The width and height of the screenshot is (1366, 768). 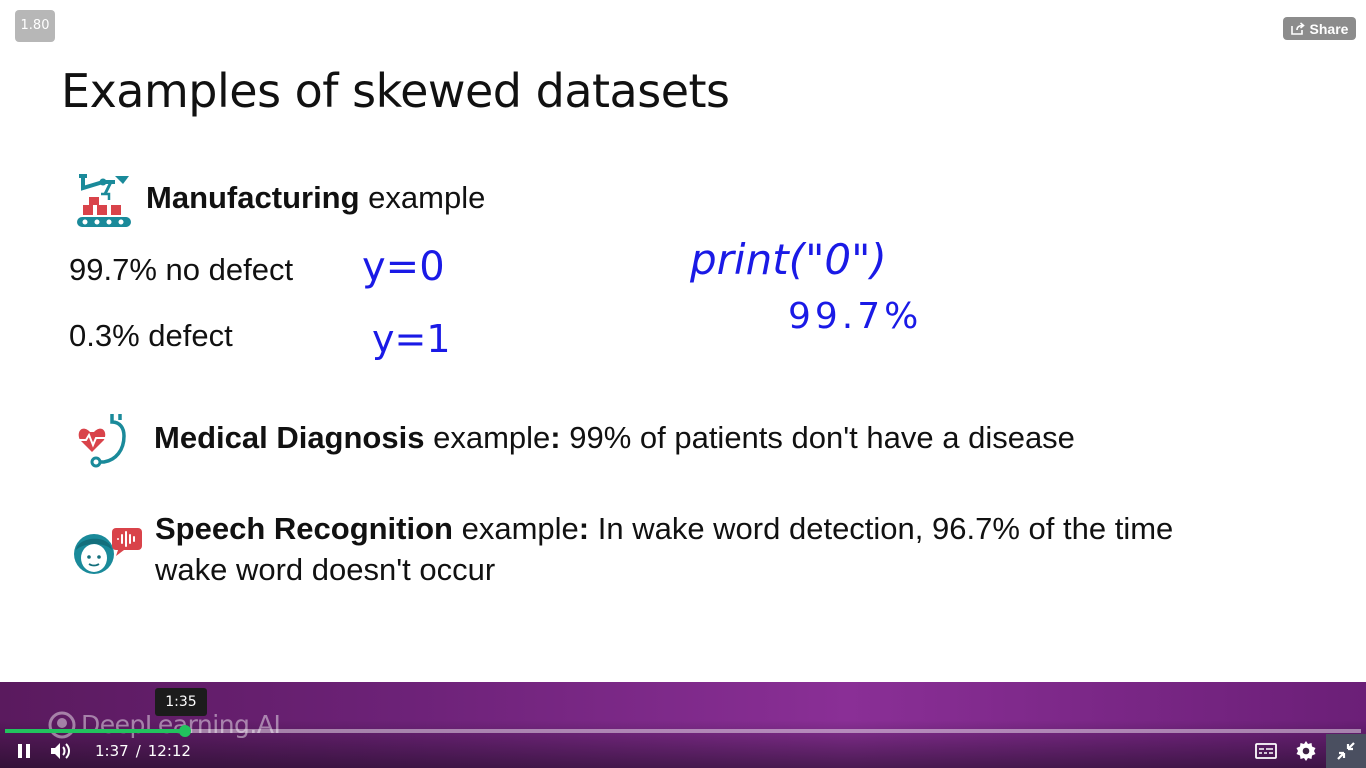 I want to click on handwritten-print-0: print("0"), so click(x=788, y=259).